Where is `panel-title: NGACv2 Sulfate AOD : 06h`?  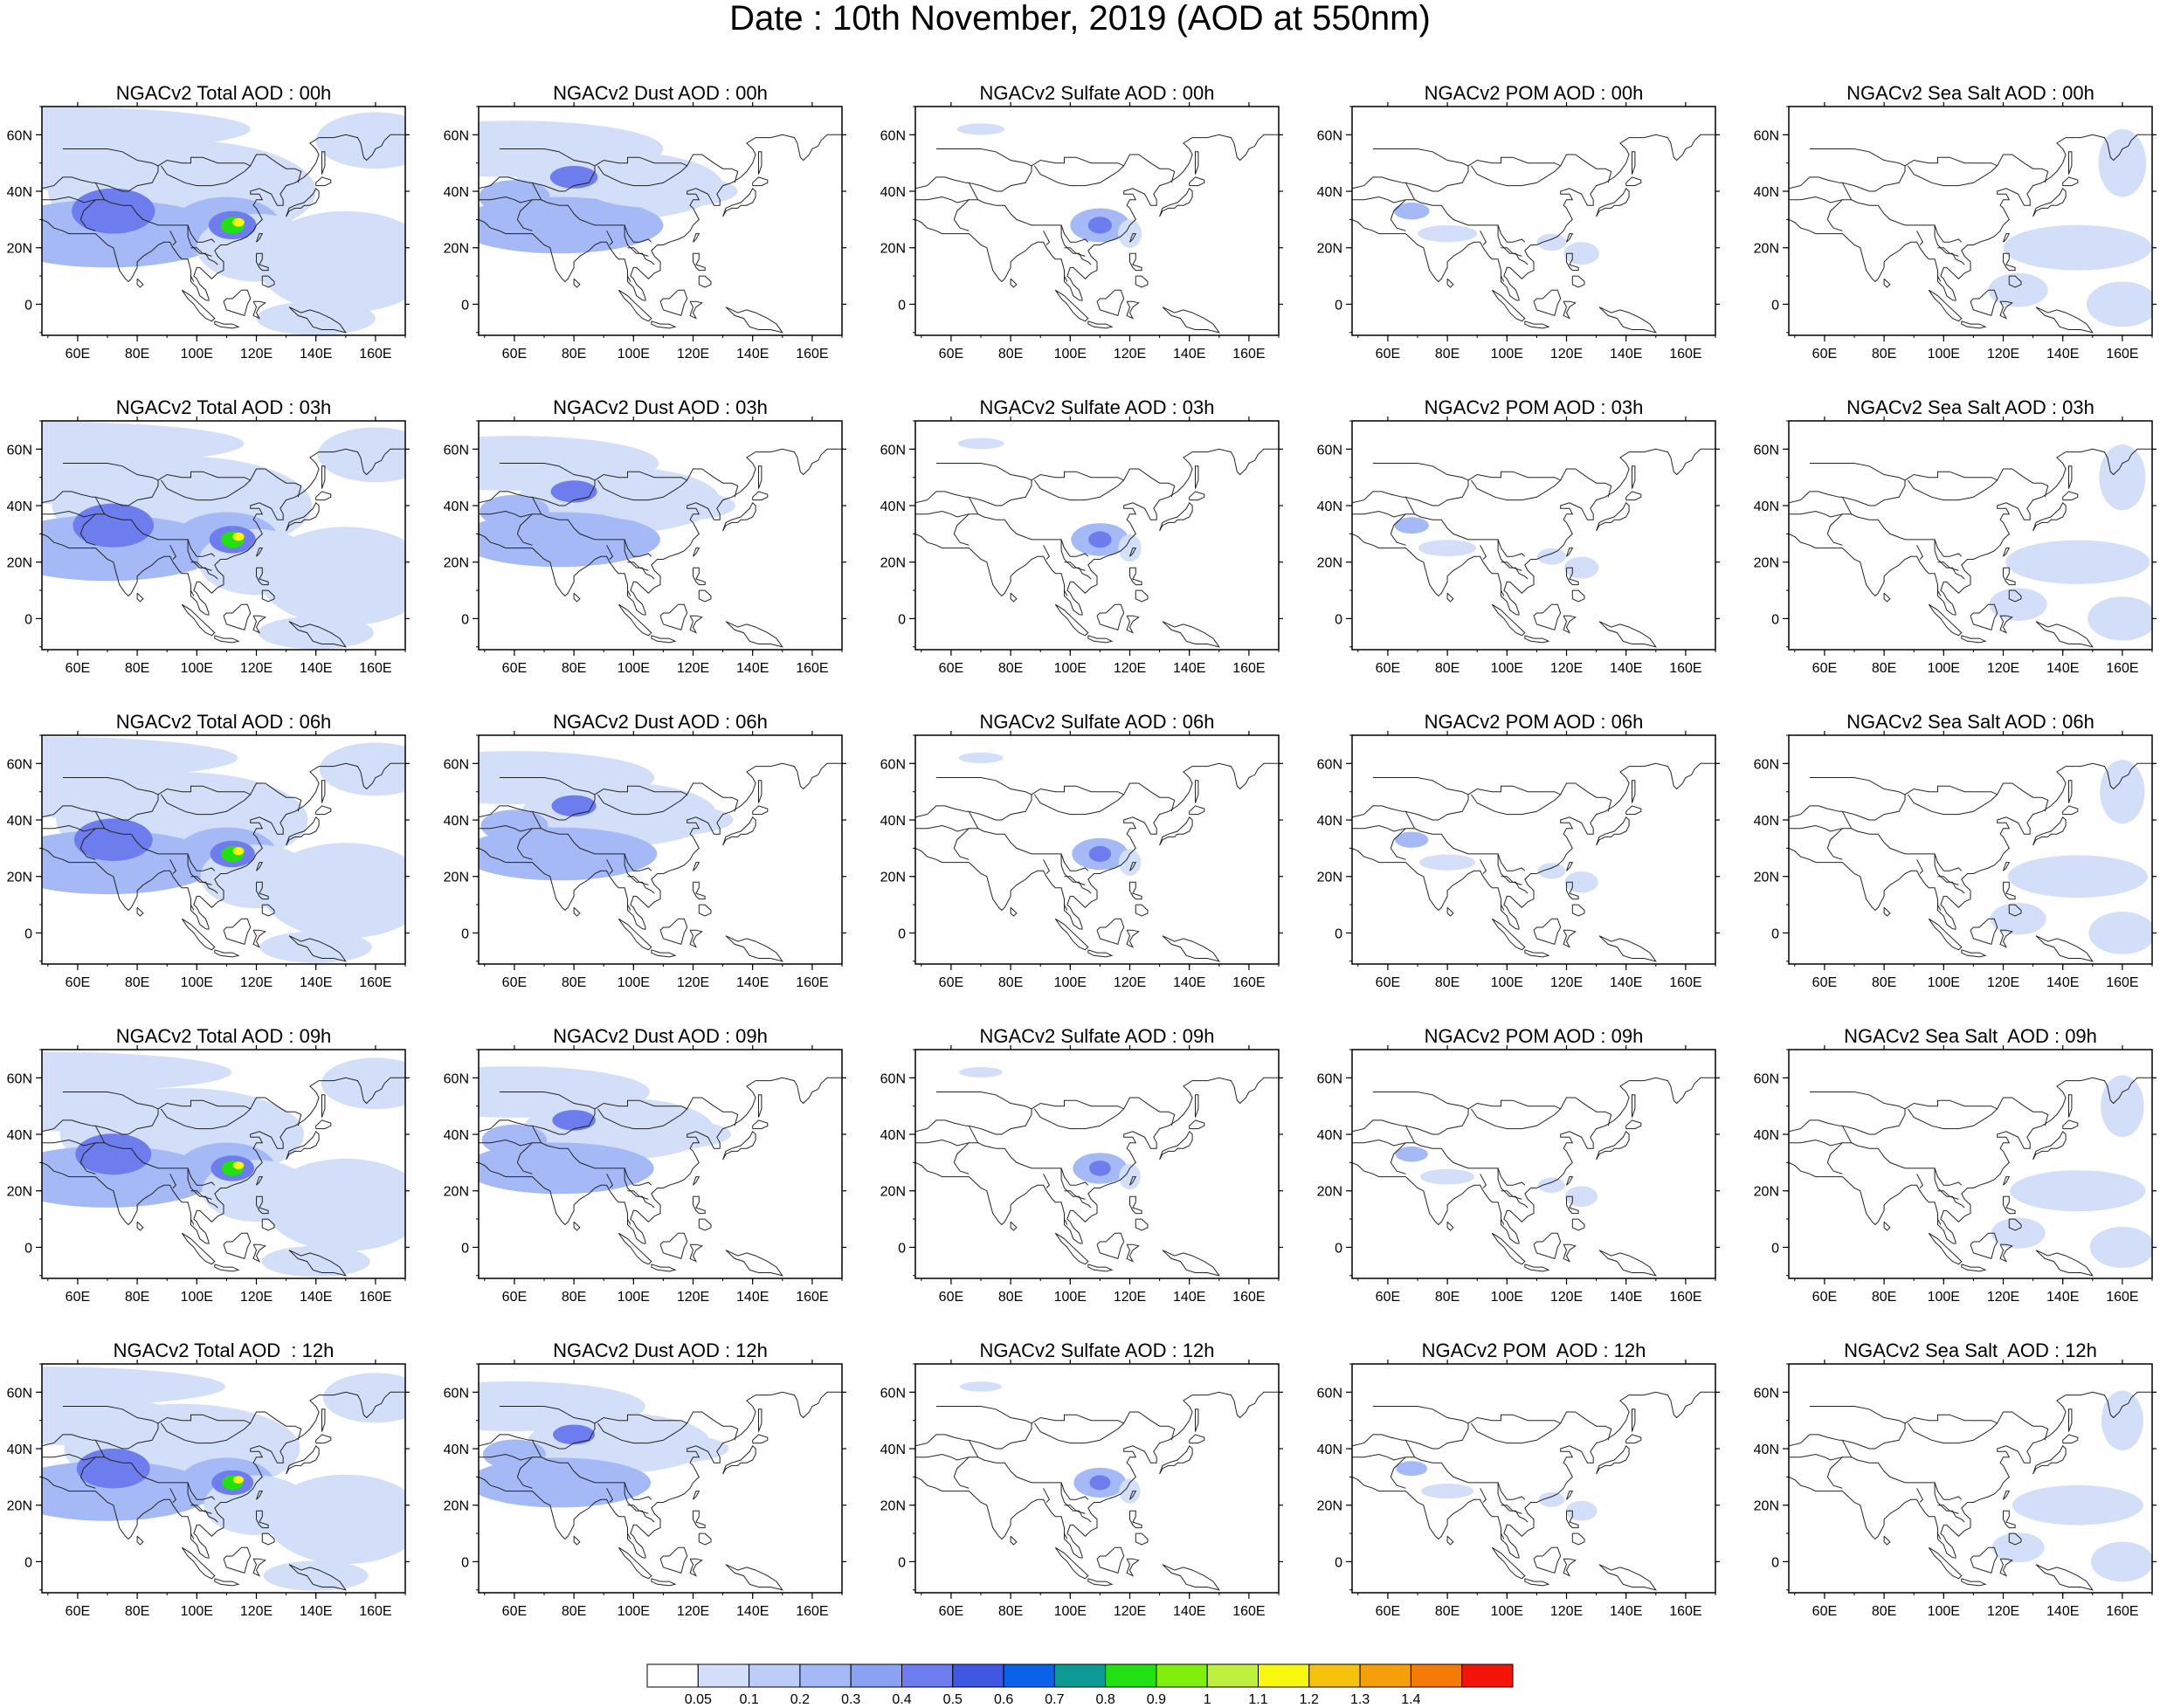
panel-title: NGACv2 Sulfate AOD : 06h is located at coordinates (1097, 722).